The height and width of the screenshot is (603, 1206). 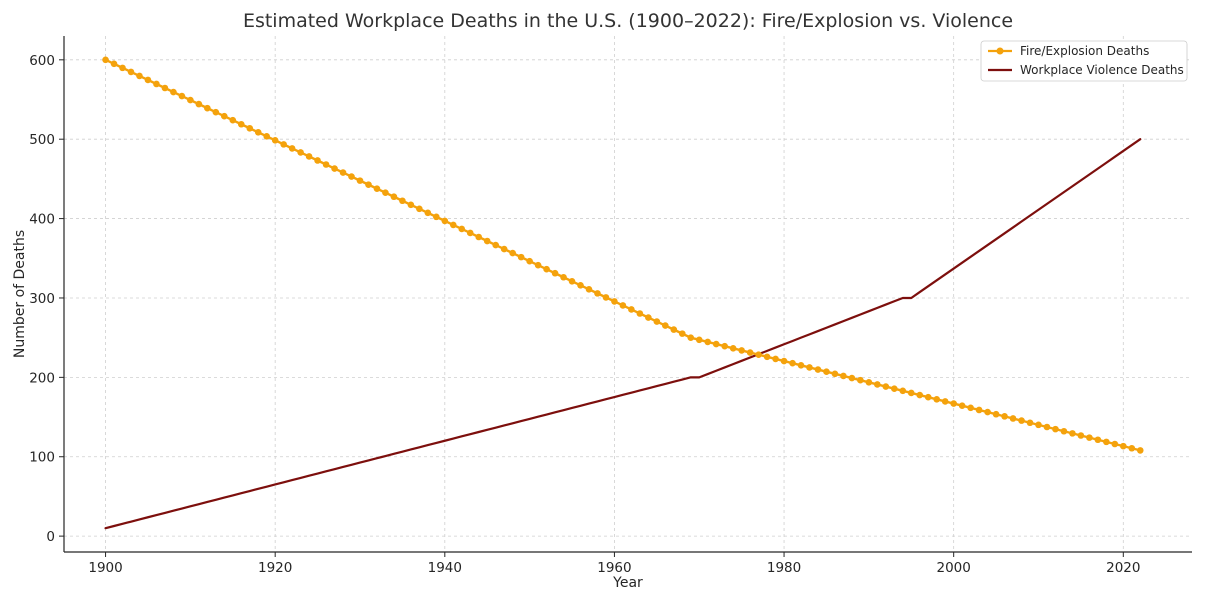 What do you see at coordinates (42, 458) in the screenshot?
I see `y-tick-label: 100` at bounding box center [42, 458].